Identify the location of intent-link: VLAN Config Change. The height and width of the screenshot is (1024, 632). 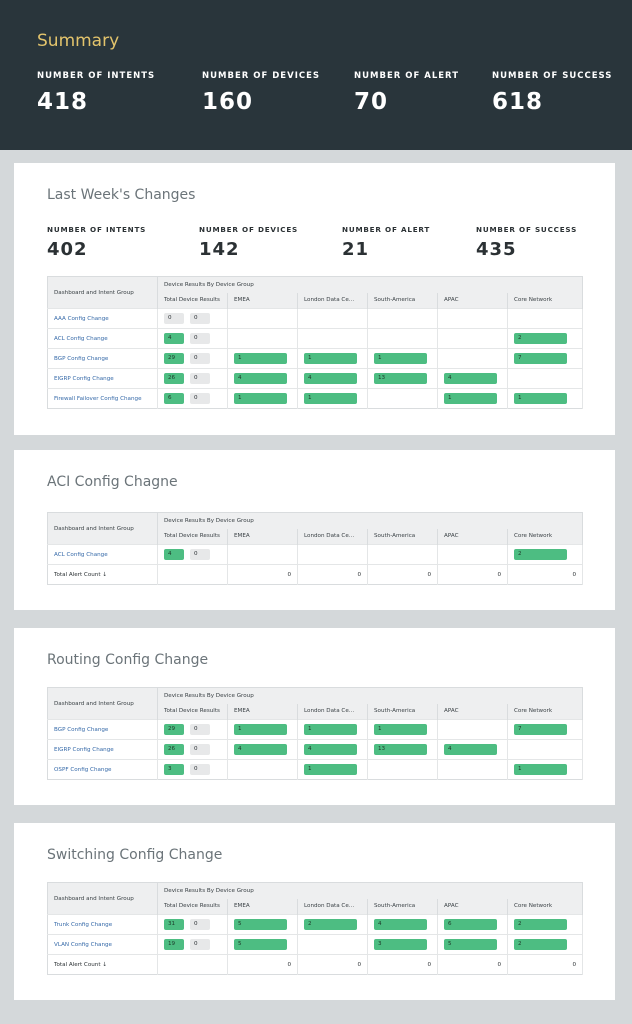
(102, 944).